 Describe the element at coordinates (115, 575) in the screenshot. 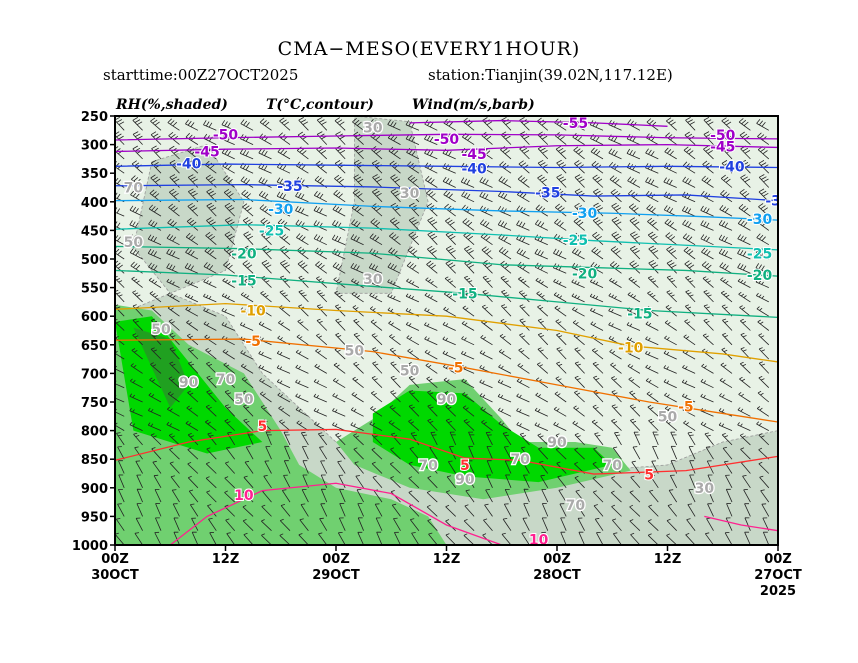

I see `x-tick-label: 30OCT` at that location.